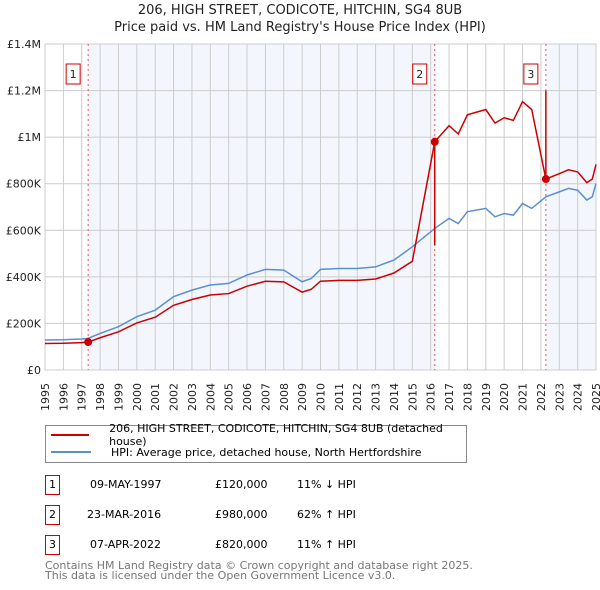 Image resolution: width=600 pixels, height=590 pixels. Describe the element at coordinates (570, 207) in the screenshot. I see `shaded-region` at that location.